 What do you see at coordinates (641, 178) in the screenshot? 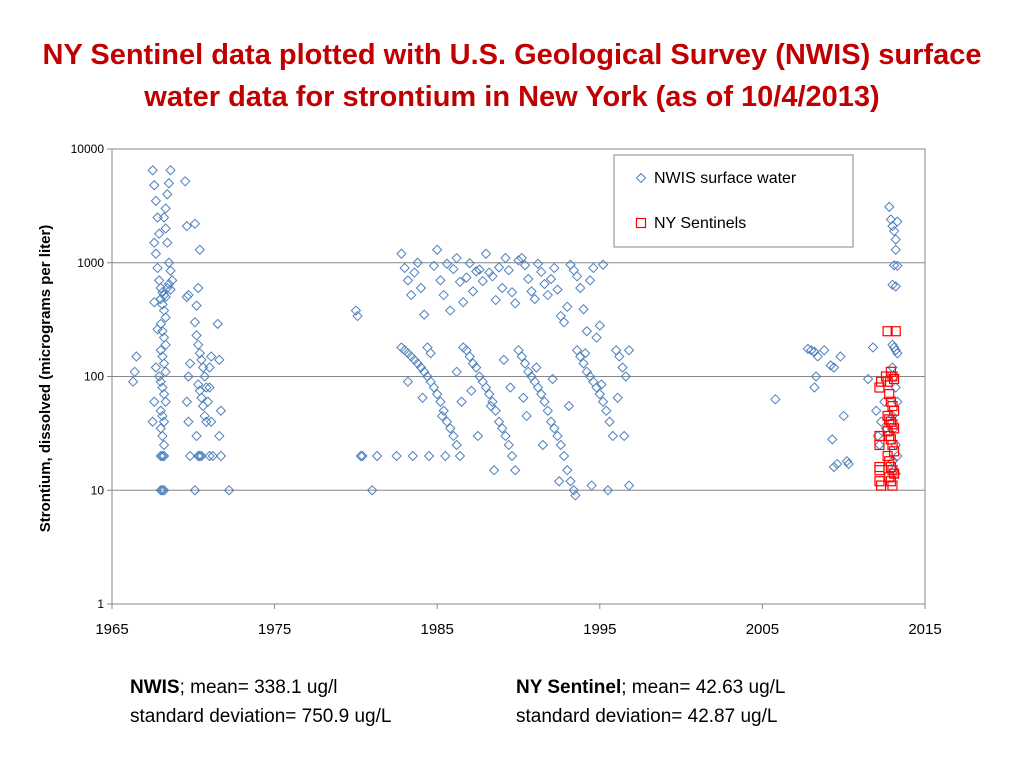
I see `legend-nwis-marker` at bounding box center [641, 178].